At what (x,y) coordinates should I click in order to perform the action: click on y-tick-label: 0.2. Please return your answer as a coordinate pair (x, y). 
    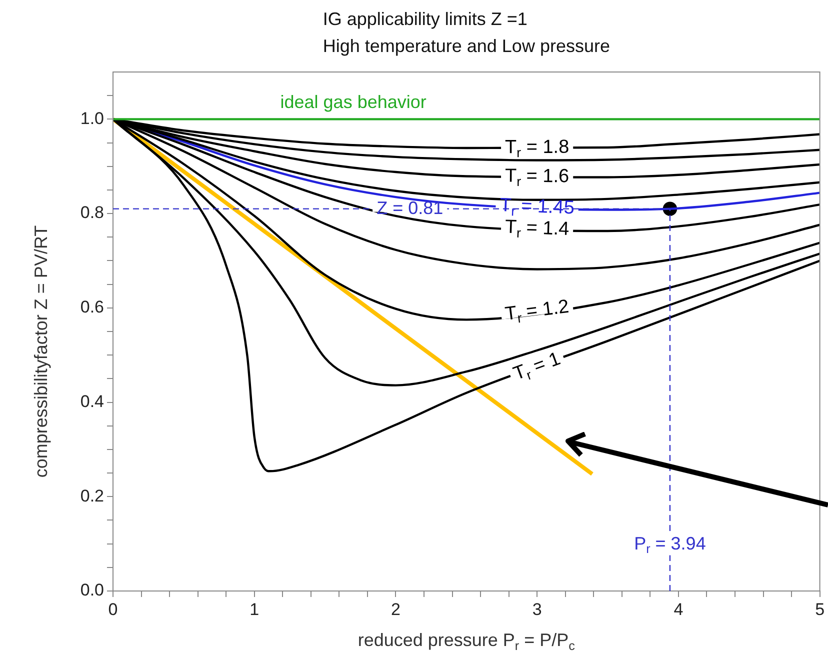
    Looking at the image, I should click on (92, 496).